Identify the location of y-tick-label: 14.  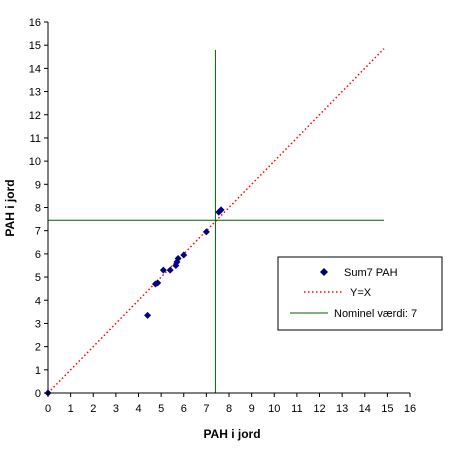
(35, 69).